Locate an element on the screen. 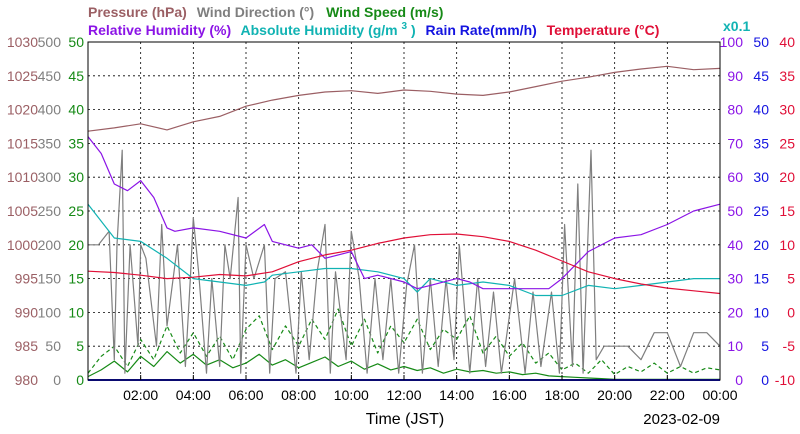 Image resolution: width=800 pixels, height=434 pixels. y-tick-pressure: 1030 is located at coordinates (22, 42).